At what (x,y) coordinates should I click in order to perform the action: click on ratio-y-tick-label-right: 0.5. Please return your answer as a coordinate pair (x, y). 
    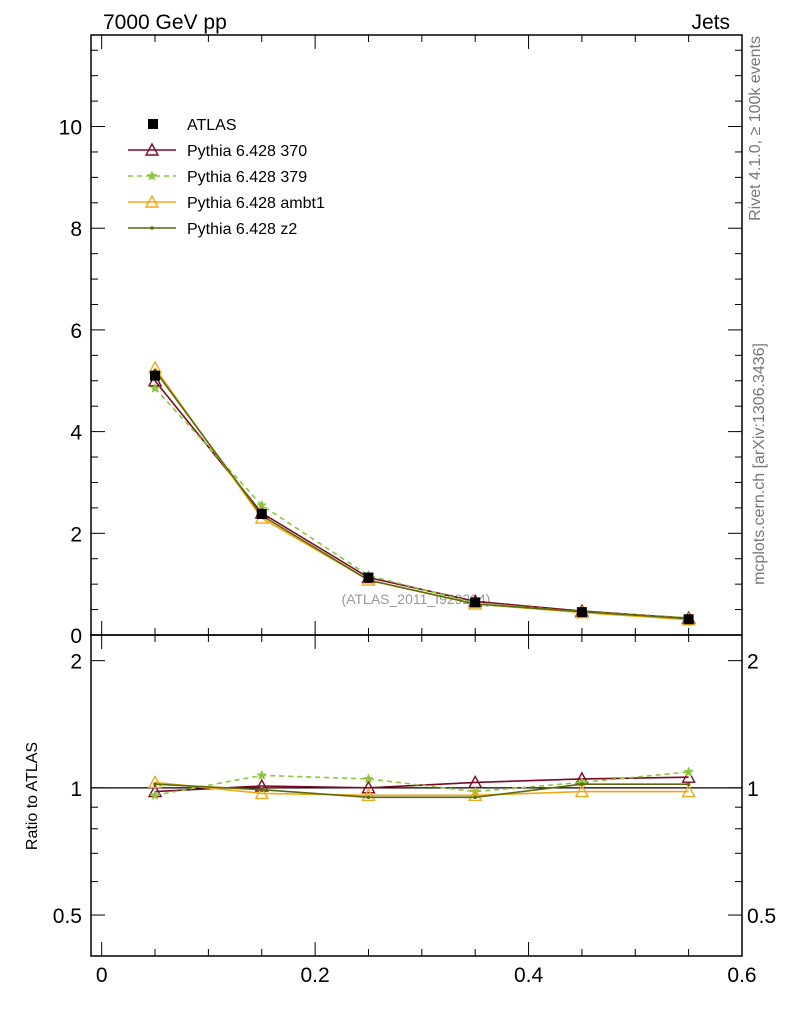
    Looking at the image, I should click on (761, 916).